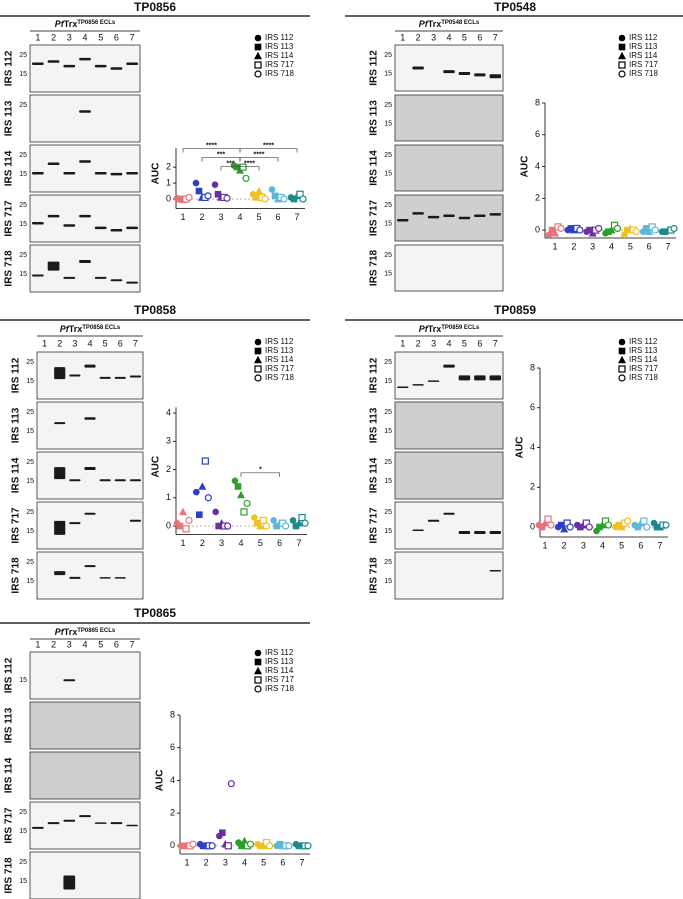 This screenshot has height=899, width=683. What do you see at coordinates (172, 747) in the screenshot?
I see `y-tick-label: 6` at bounding box center [172, 747].